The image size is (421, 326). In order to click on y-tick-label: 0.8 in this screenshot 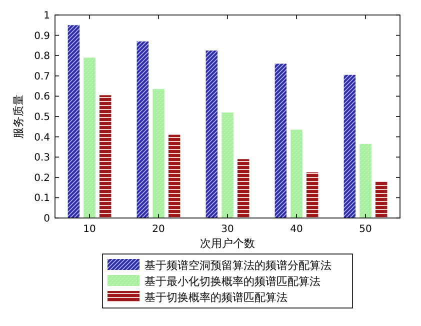, I will do `click(42, 56)`.